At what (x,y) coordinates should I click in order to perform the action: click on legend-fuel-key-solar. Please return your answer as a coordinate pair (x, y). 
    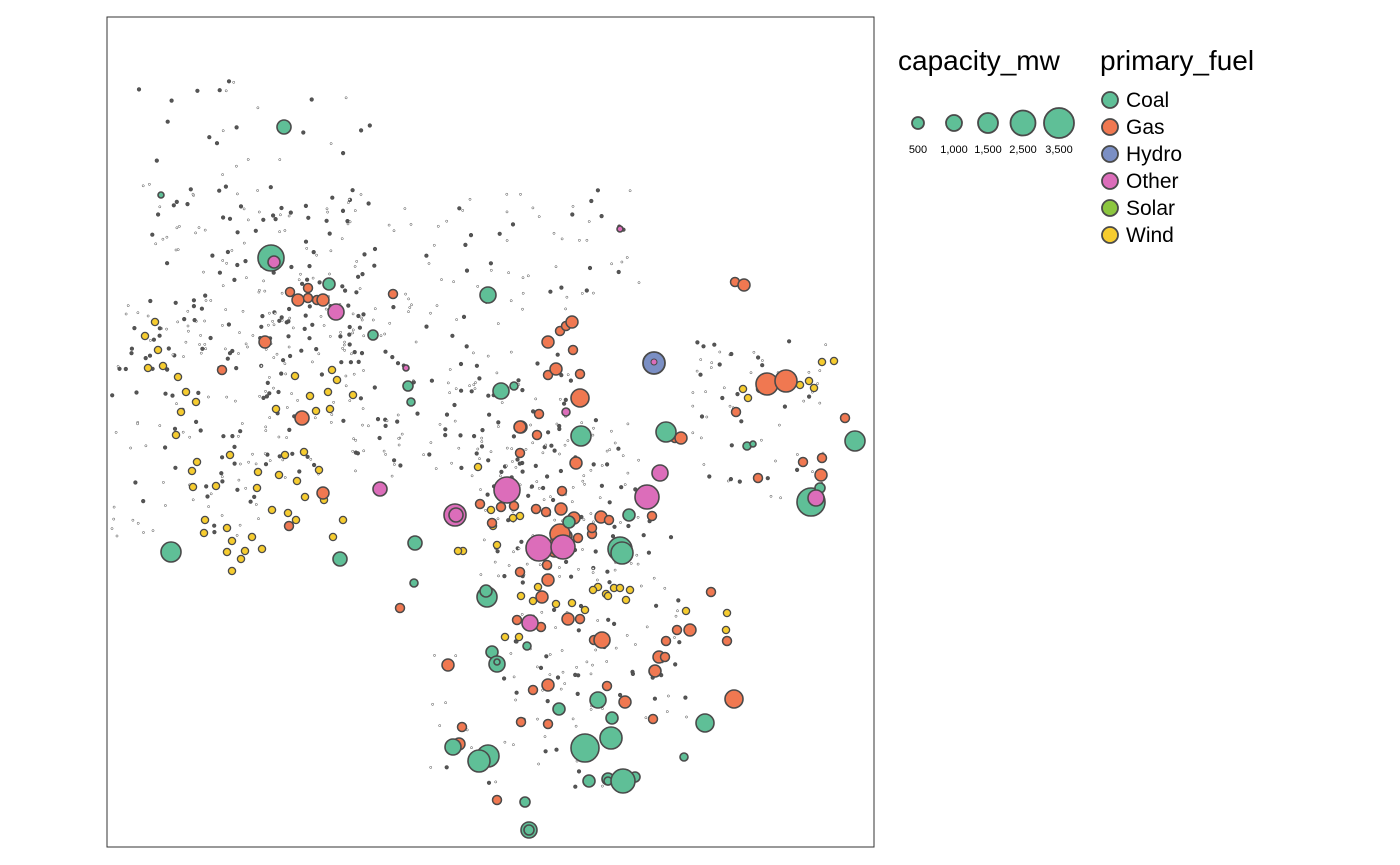
    Looking at the image, I should click on (1110, 208).